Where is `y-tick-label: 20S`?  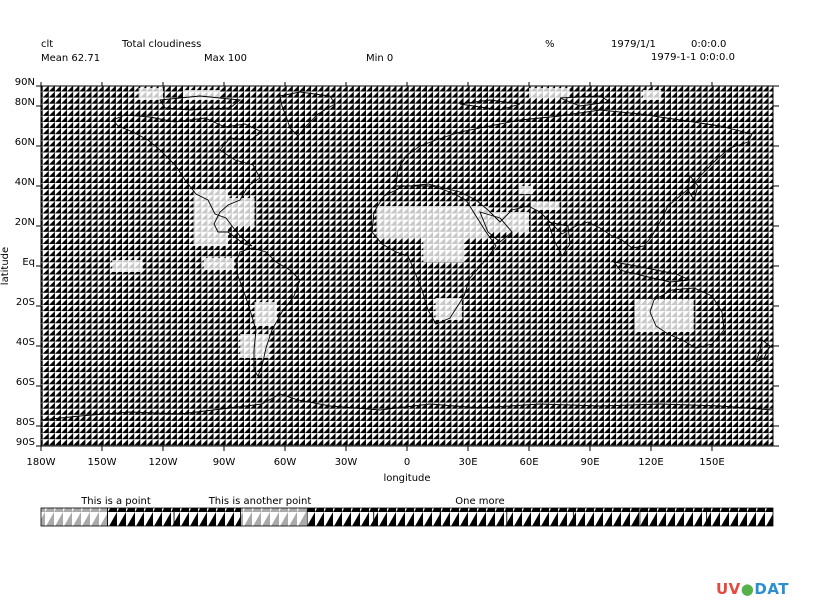 y-tick-label: 20S is located at coordinates (25, 302).